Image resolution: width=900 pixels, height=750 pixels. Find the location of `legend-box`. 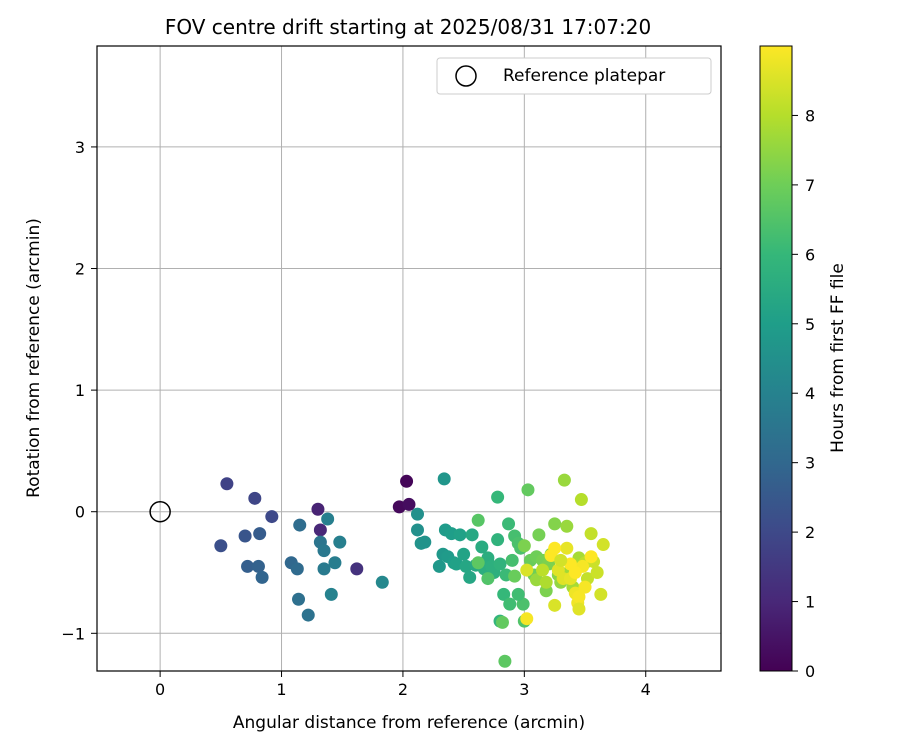

legend-box is located at coordinates (574, 76).